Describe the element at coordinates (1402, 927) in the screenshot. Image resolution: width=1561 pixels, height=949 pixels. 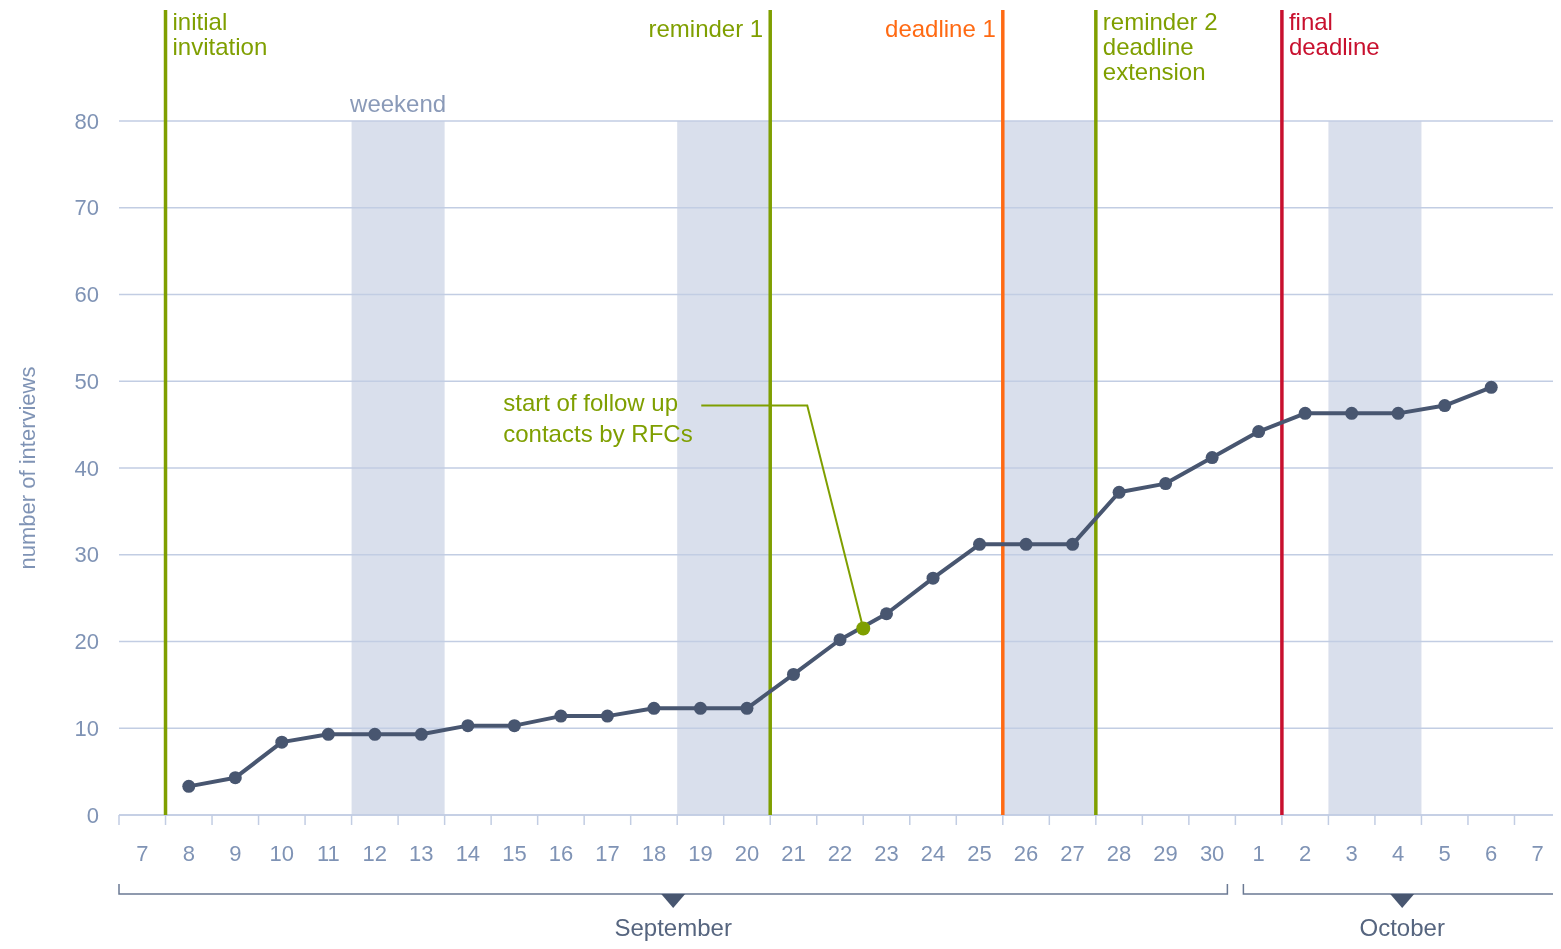
I see `text: October` at that location.